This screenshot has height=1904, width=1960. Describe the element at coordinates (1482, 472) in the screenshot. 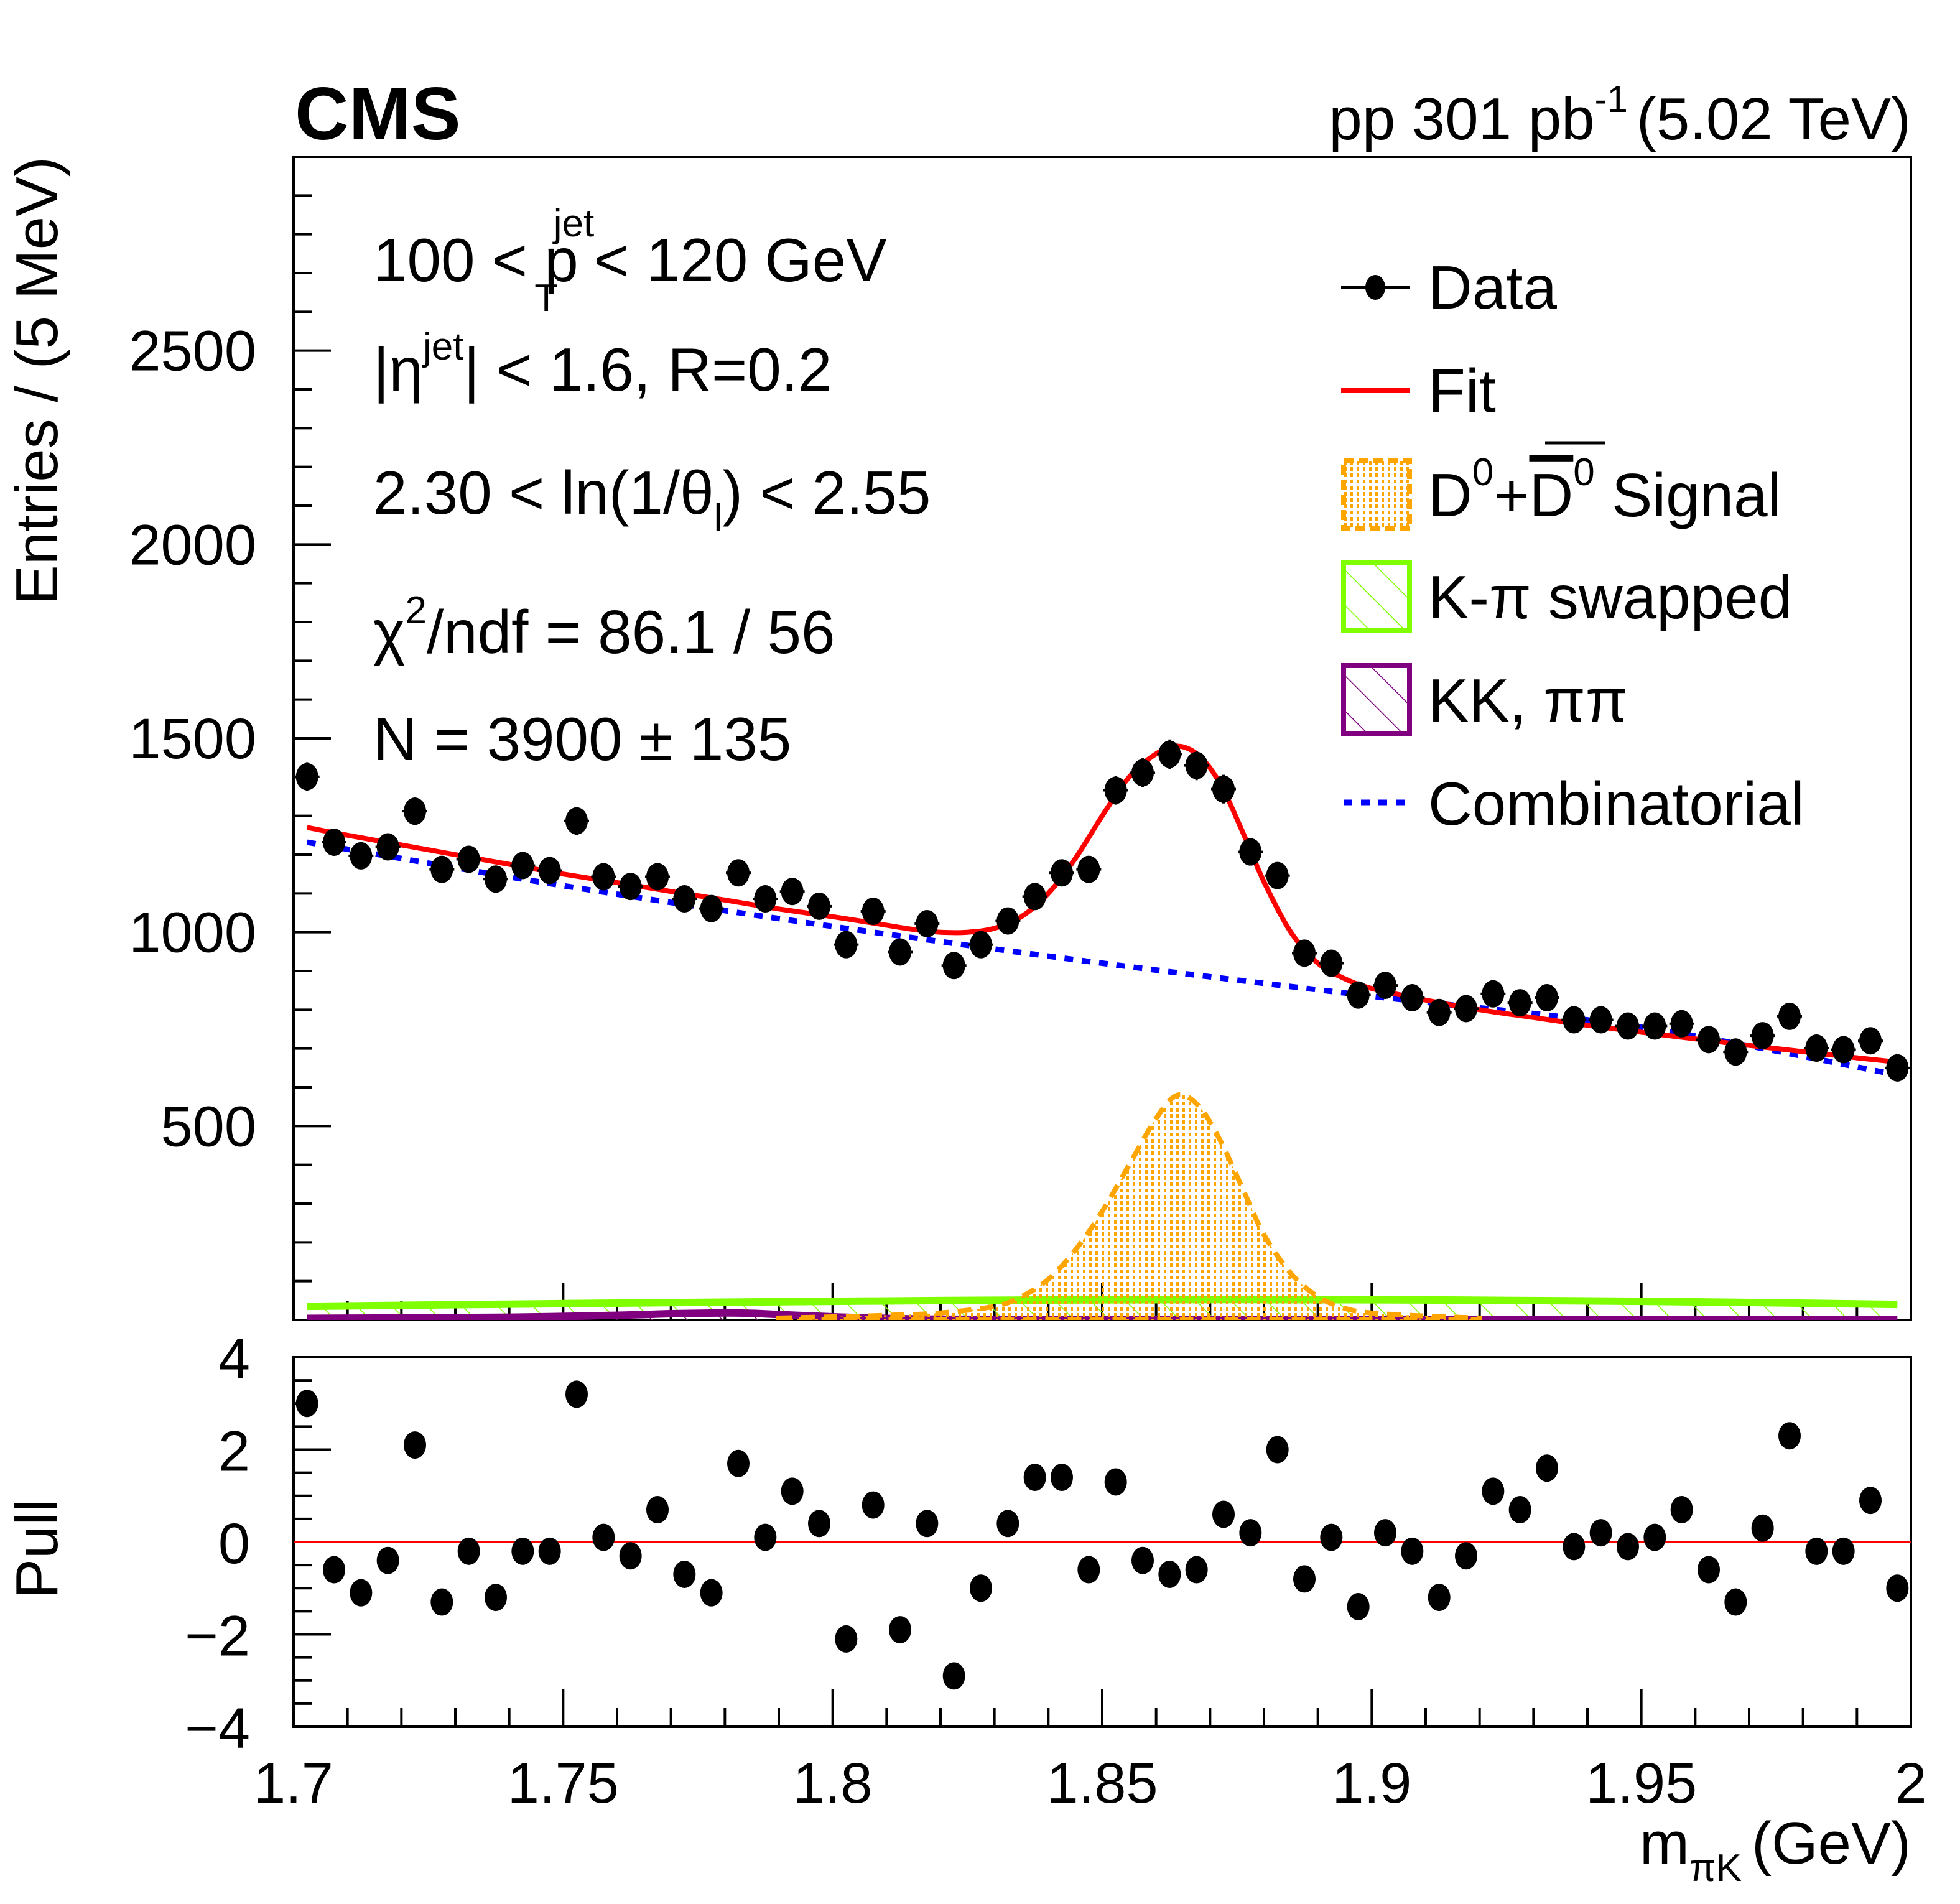

I see `signal-sup1: 0` at that location.